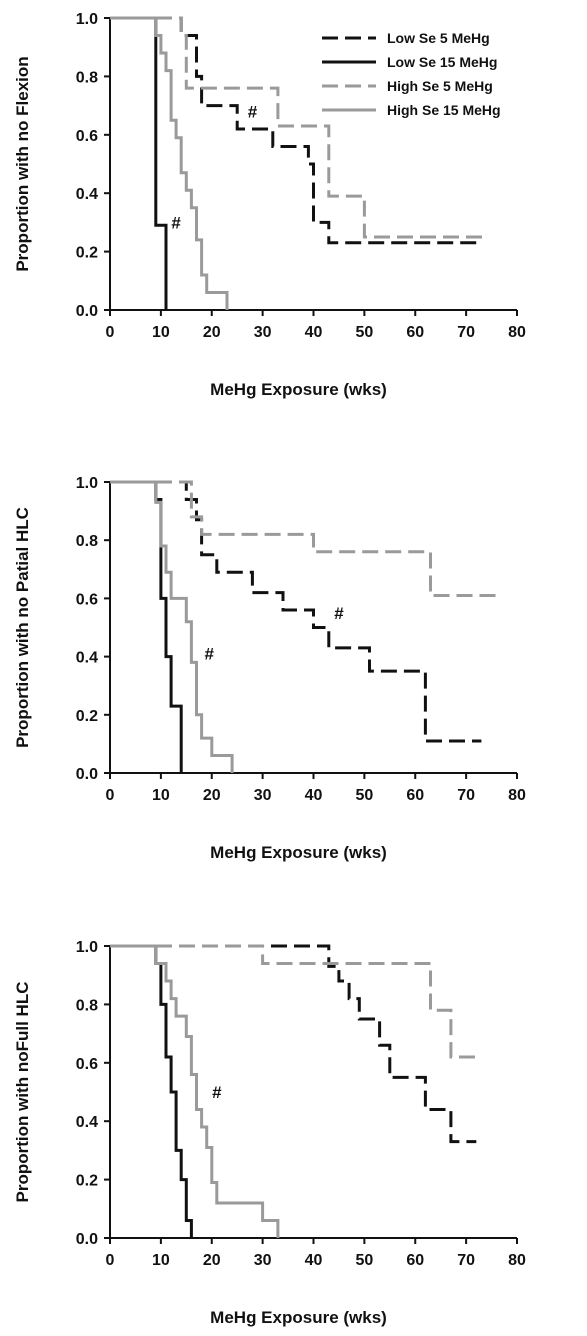  I want to click on panel-2-x-tick-label: 70, so click(466, 795).